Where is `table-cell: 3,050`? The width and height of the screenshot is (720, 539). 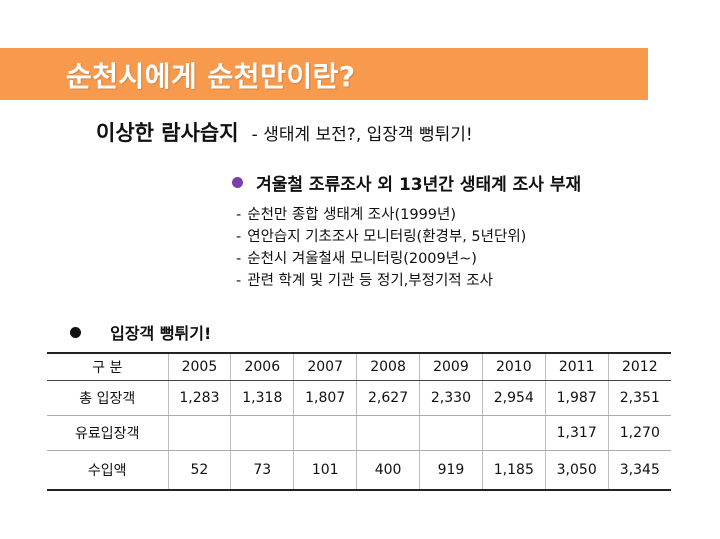 table-cell: 3,050 is located at coordinates (576, 470).